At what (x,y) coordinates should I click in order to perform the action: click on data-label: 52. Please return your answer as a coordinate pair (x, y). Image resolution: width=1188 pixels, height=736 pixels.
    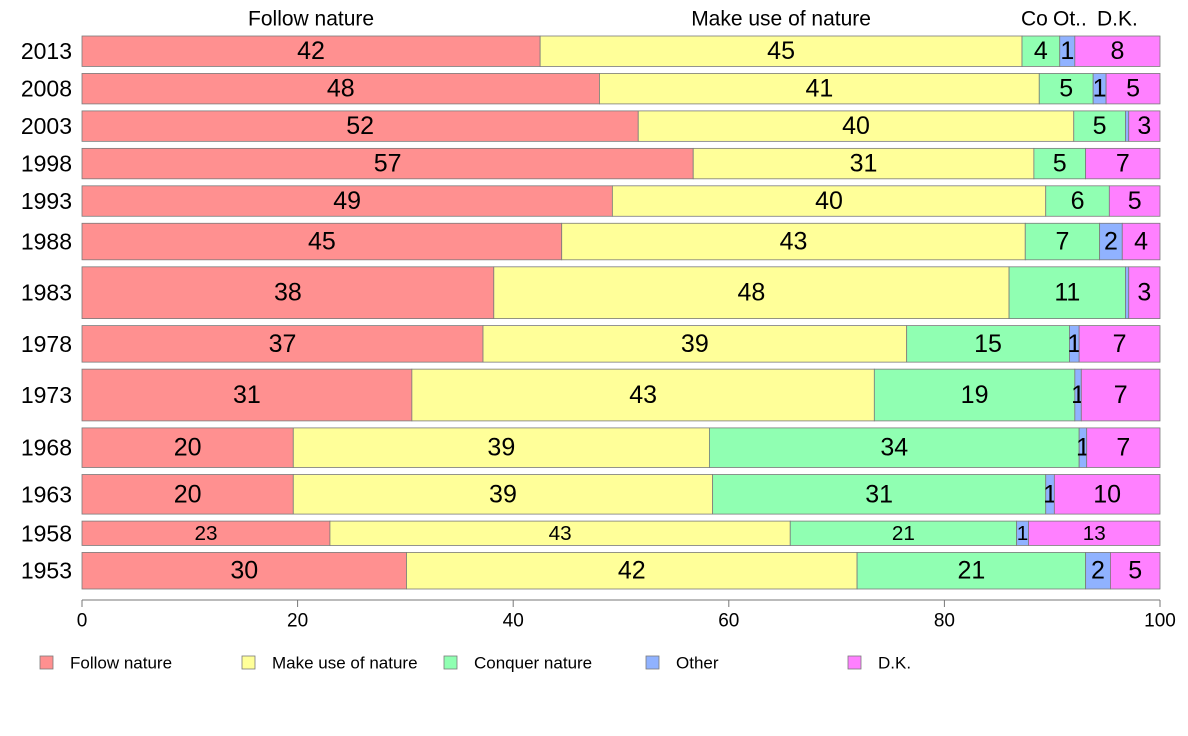
    Looking at the image, I should click on (360, 126).